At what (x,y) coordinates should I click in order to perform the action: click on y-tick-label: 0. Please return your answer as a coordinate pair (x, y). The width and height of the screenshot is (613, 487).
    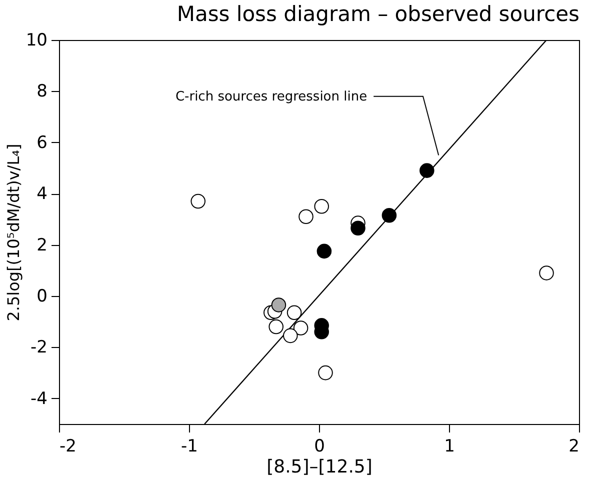
    Looking at the image, I should click on (42, 296).